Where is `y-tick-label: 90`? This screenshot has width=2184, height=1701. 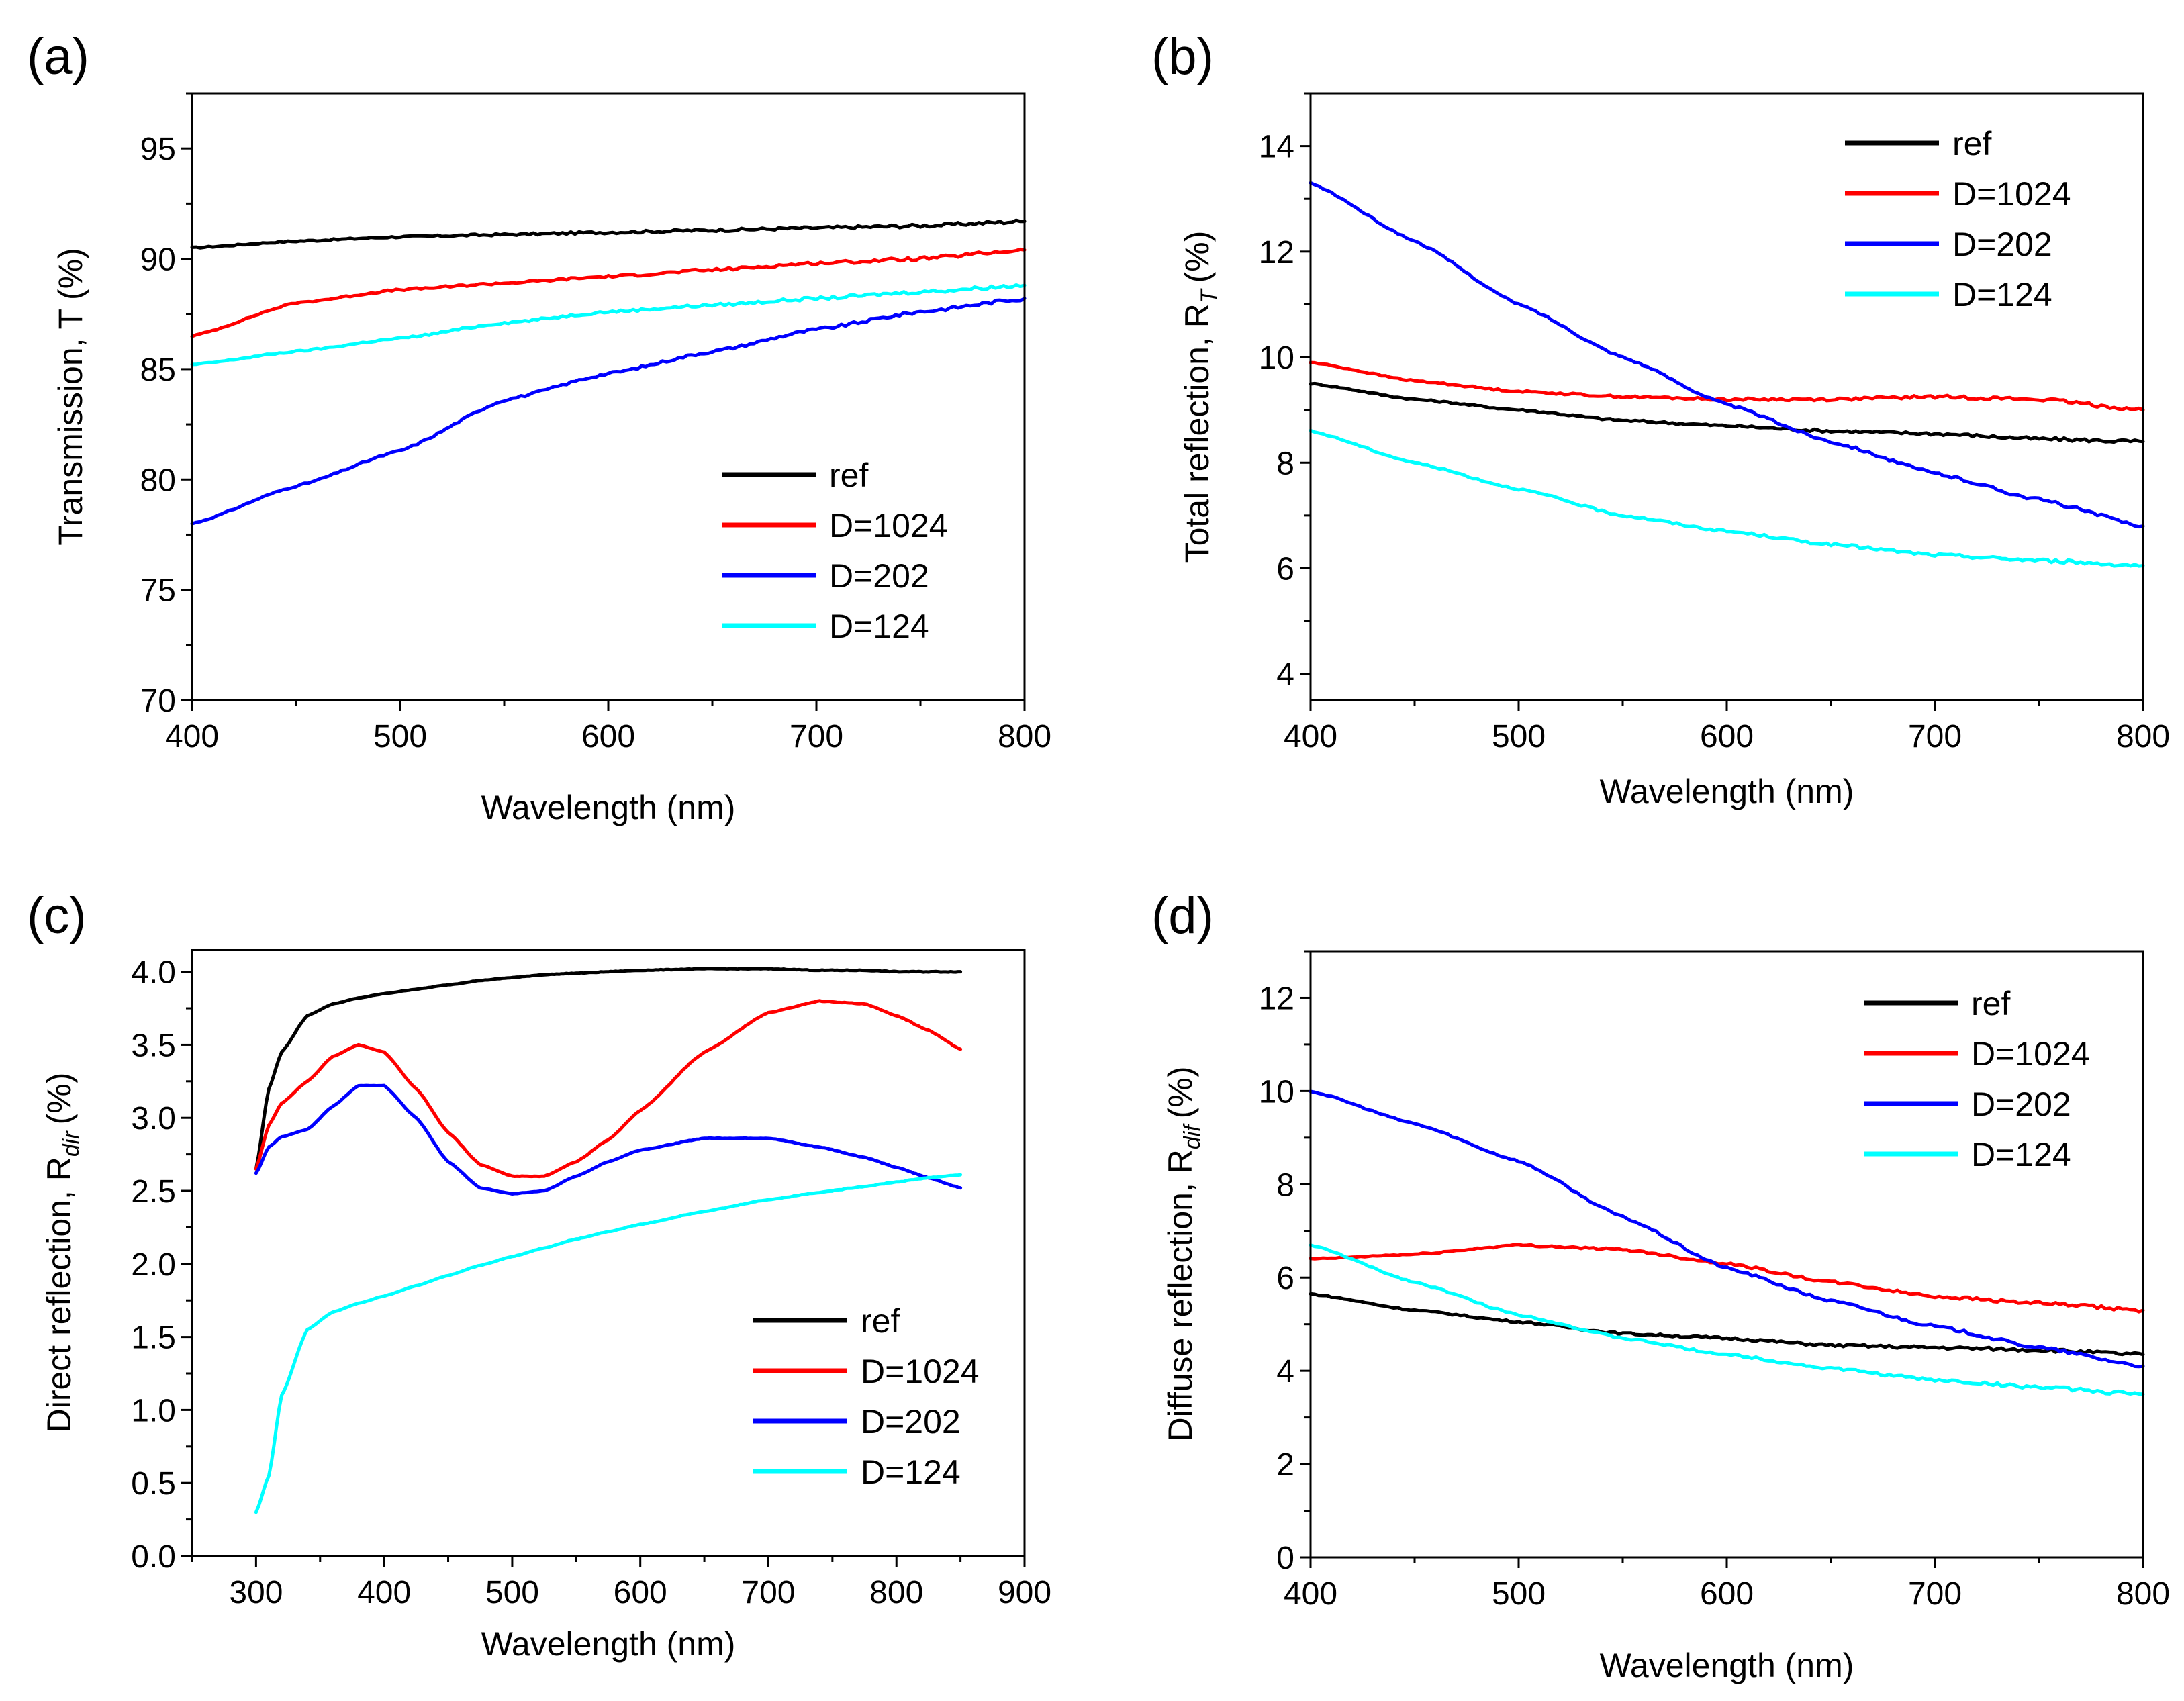
y-tick-label: 90 is located at coordinates (158, 260).